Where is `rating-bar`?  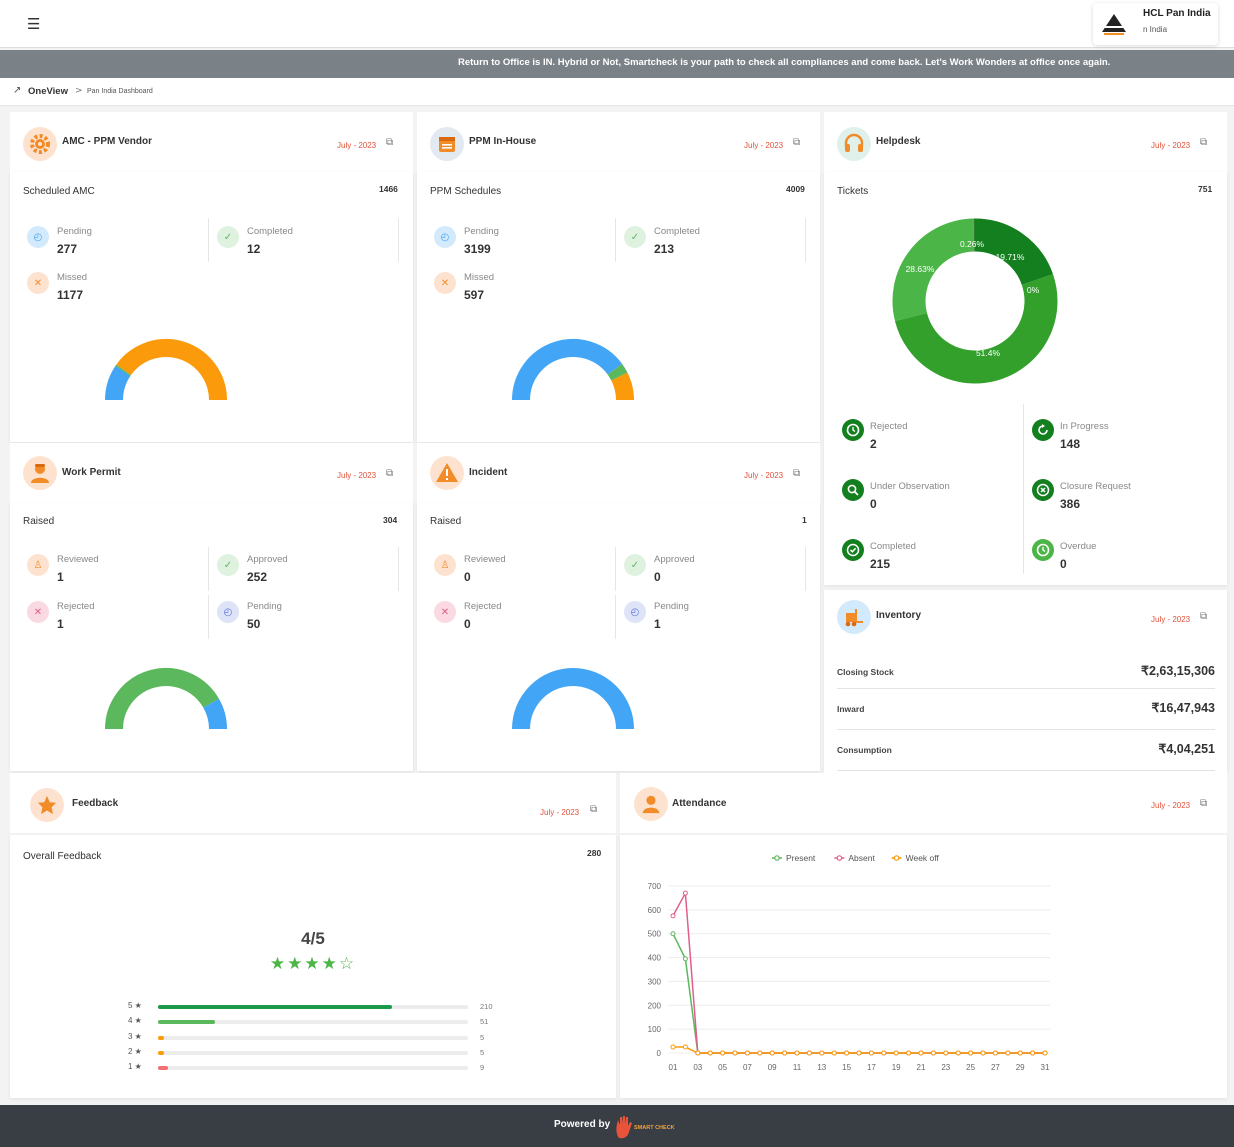
rating-bar is located at coordinates (313, 1037).